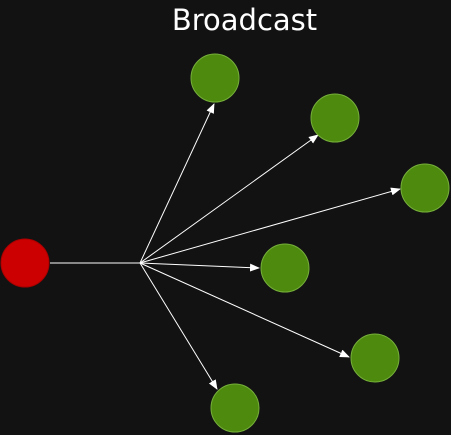  I want to click on diagram-title: Broadcast, so click(244, 20).